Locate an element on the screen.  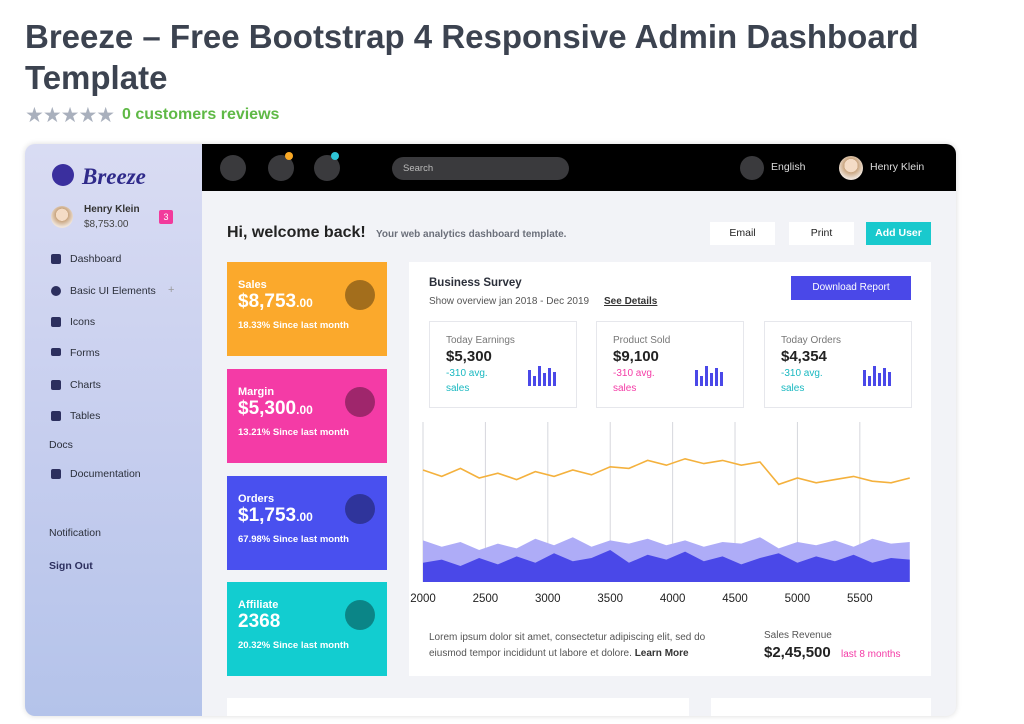
card-change: 20.32% Since last month is located at coordinates (293, 645).